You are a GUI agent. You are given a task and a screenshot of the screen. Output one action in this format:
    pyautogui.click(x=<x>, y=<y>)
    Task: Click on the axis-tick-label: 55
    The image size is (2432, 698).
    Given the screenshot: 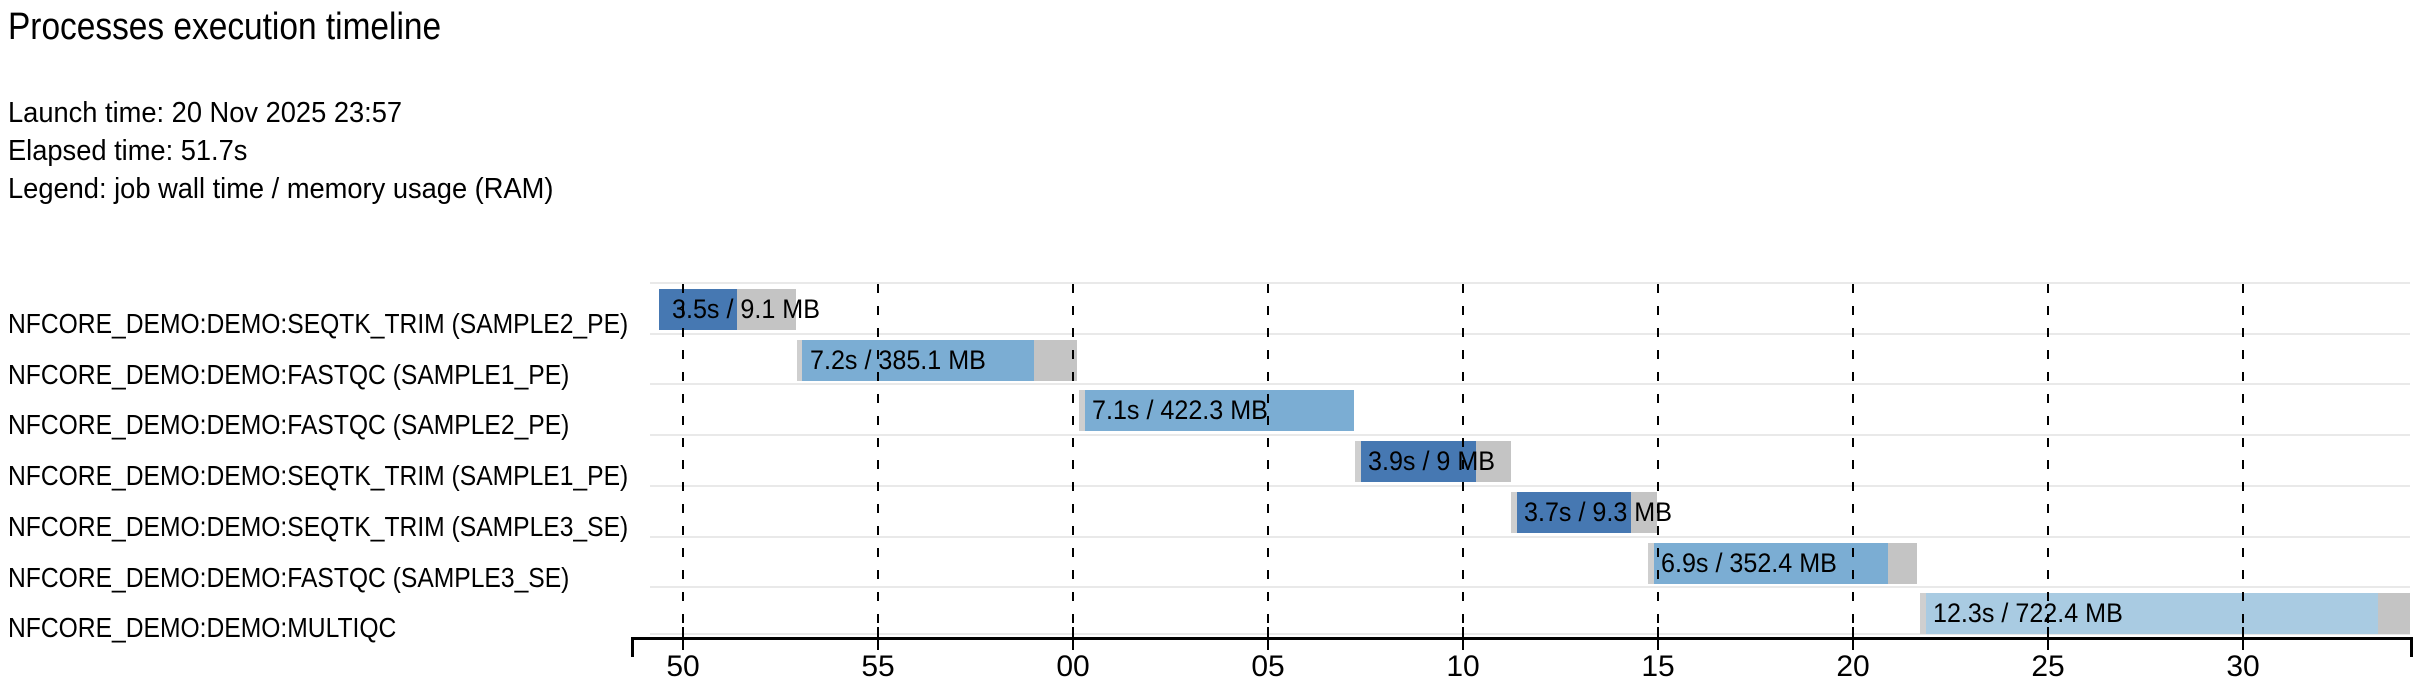 What is the action you would take?
    pyautogui.click(x=878, y=666)
    